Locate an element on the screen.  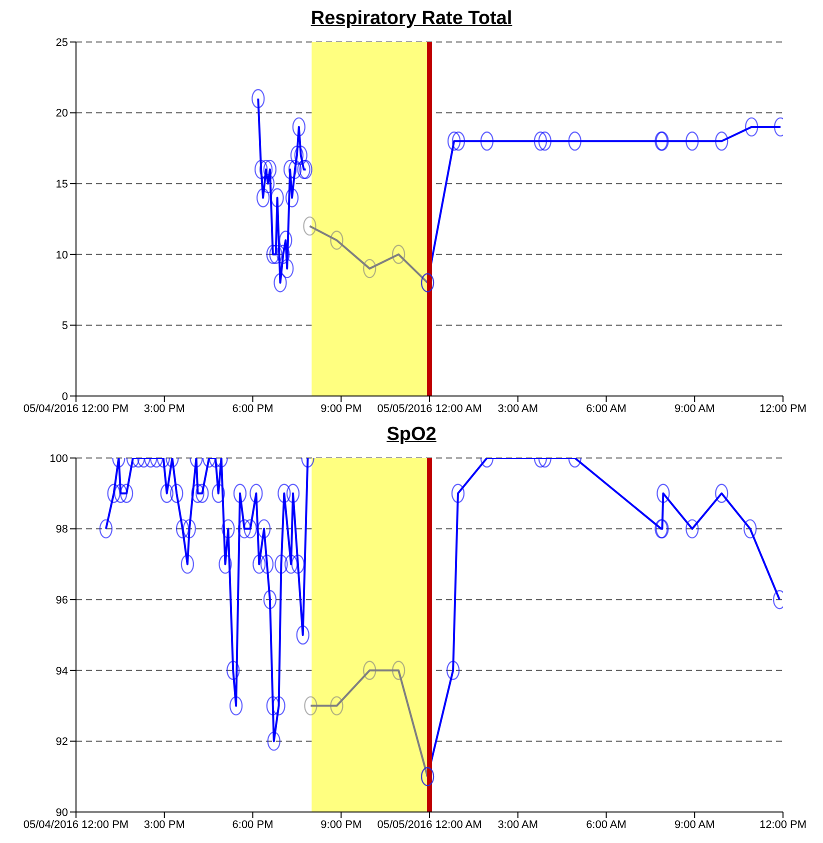
y-tick-label: 10 is located at coordinates (62, 255).